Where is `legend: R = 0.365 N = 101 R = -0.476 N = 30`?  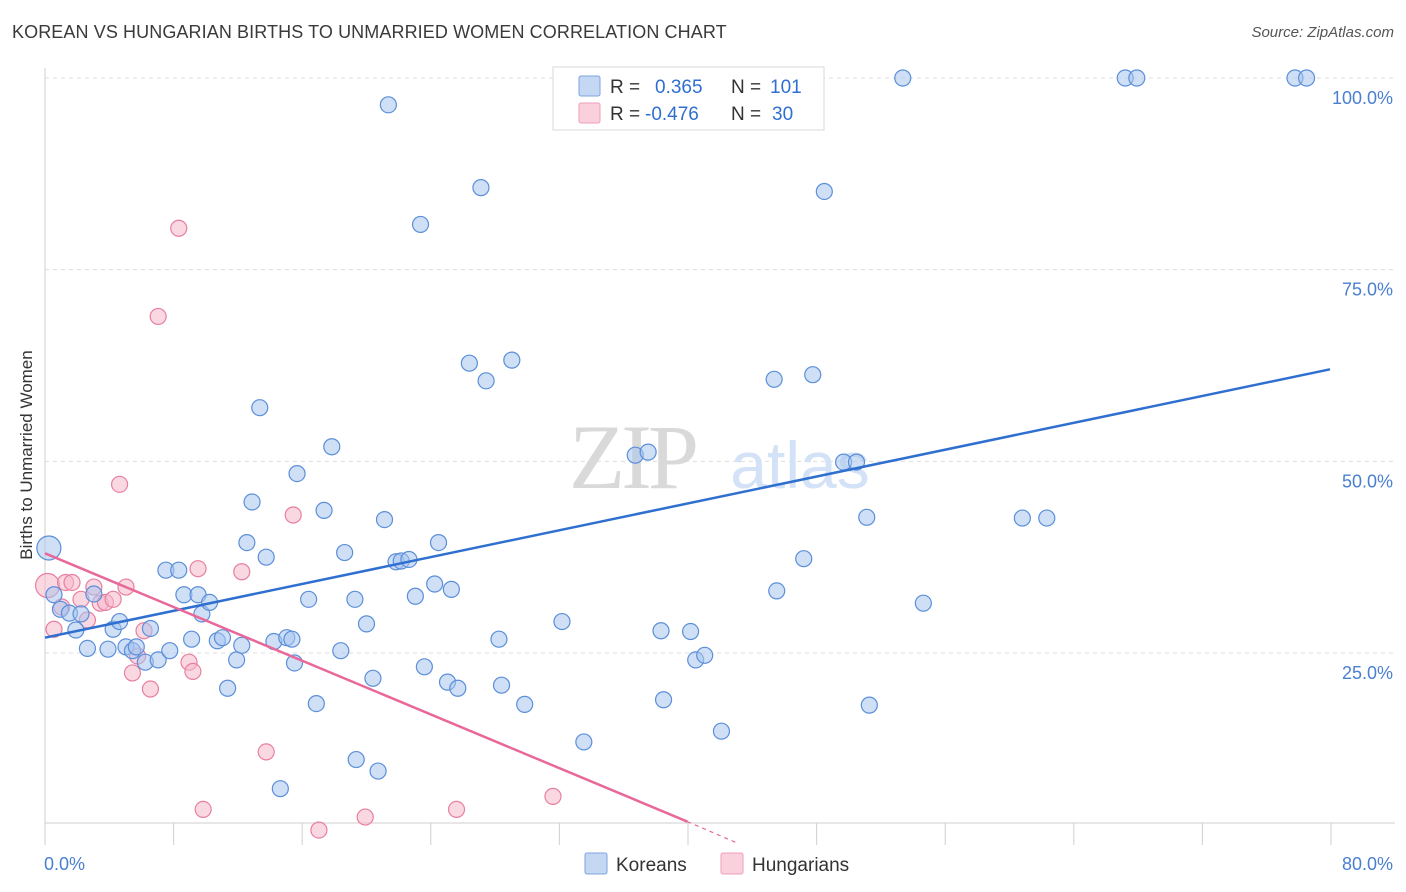
legend: R = 0.365 N = 101 R = -0.476 N = 30 is located at coordinates (688, 98).